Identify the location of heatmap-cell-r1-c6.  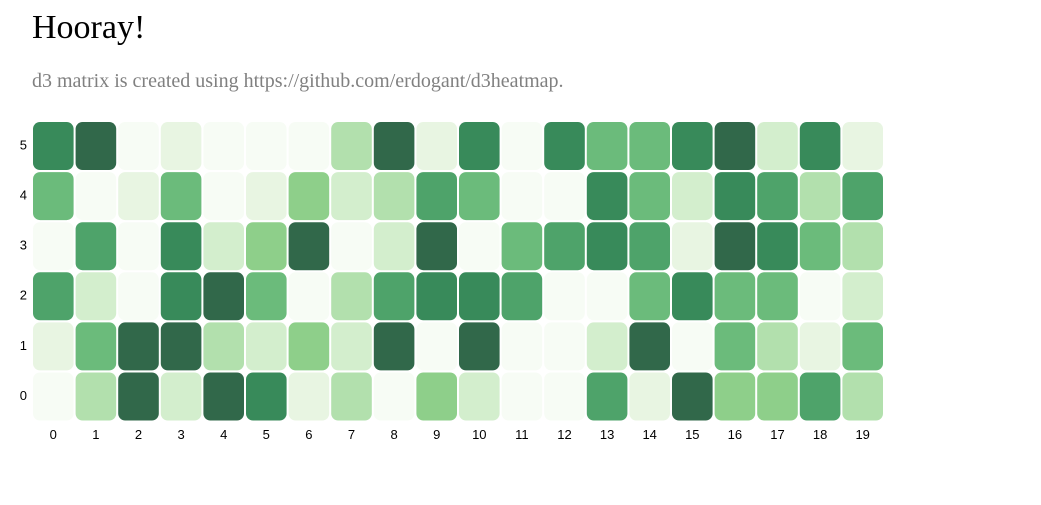
(309, 346).